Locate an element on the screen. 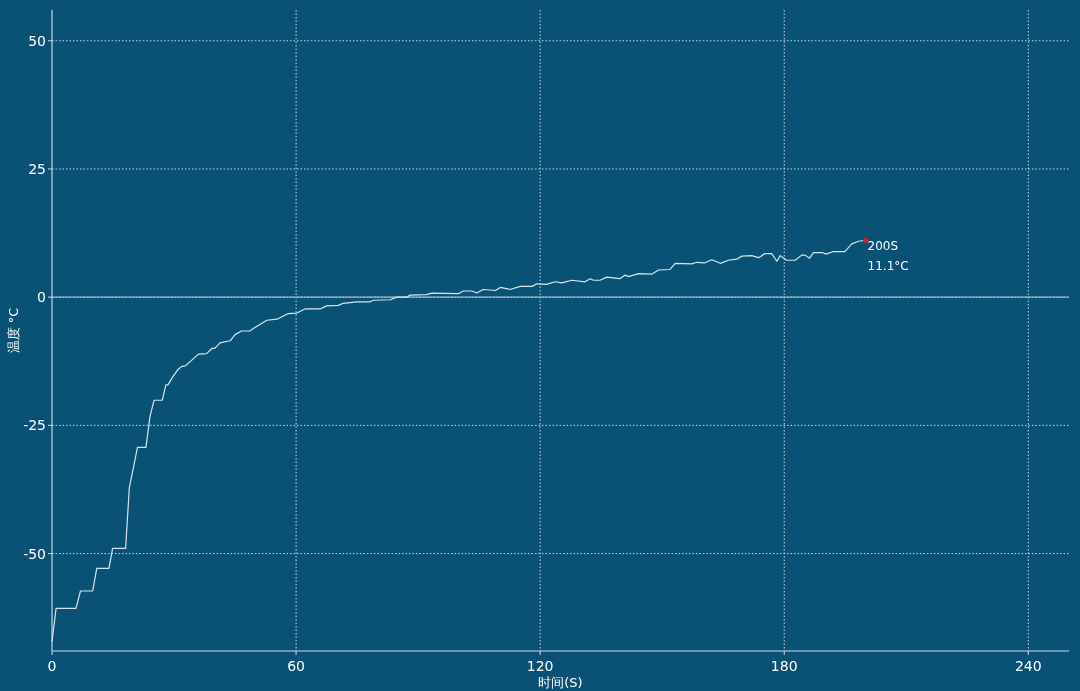 The width and height of the screenshot is (1080, 691). annotation: 11.1°C is located at coordinates (888, 266).